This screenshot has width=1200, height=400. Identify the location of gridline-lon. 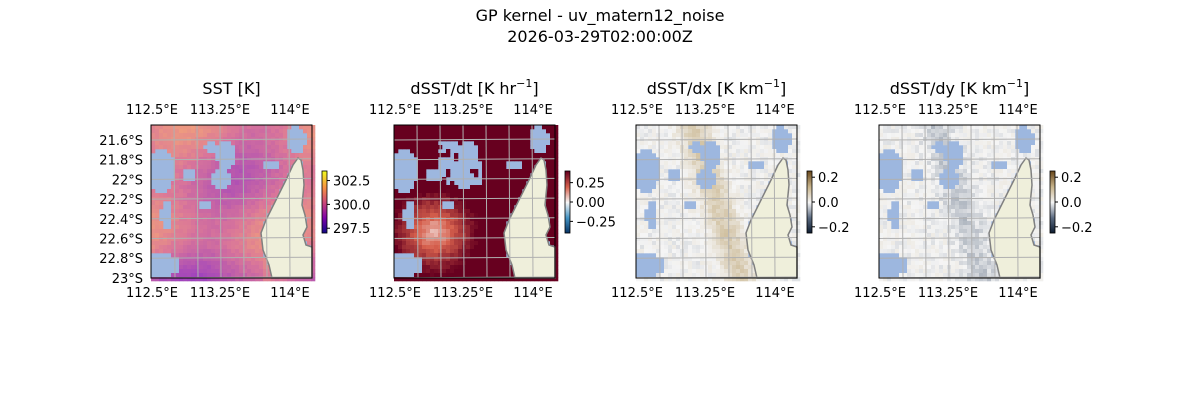
(751, 201).